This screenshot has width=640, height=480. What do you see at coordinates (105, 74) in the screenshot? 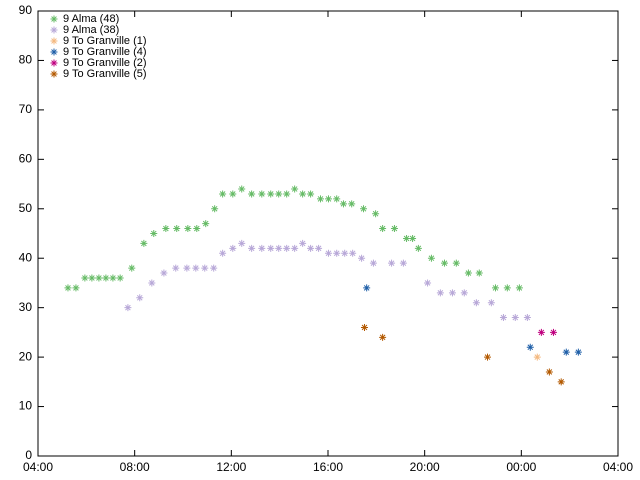
I see `legend-label: 9 To Granville (5)` at bounding box center [105, 74].